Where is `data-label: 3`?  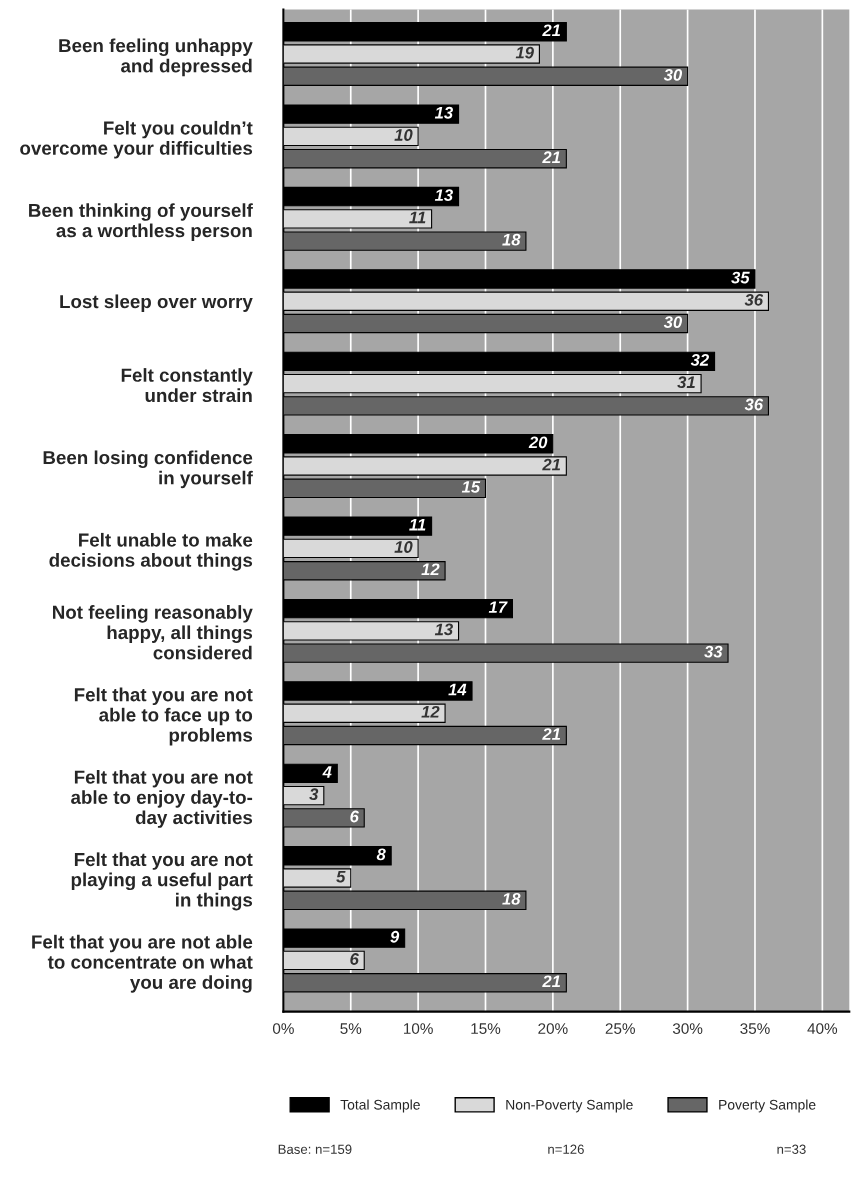
data-label: 3 is located at coordinates (314, 794).